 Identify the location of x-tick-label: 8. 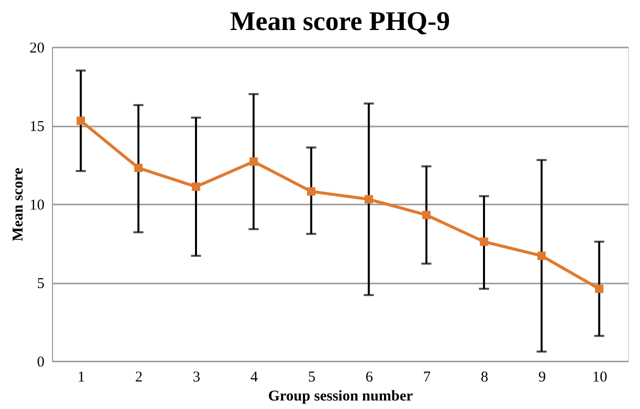
(484, 378).